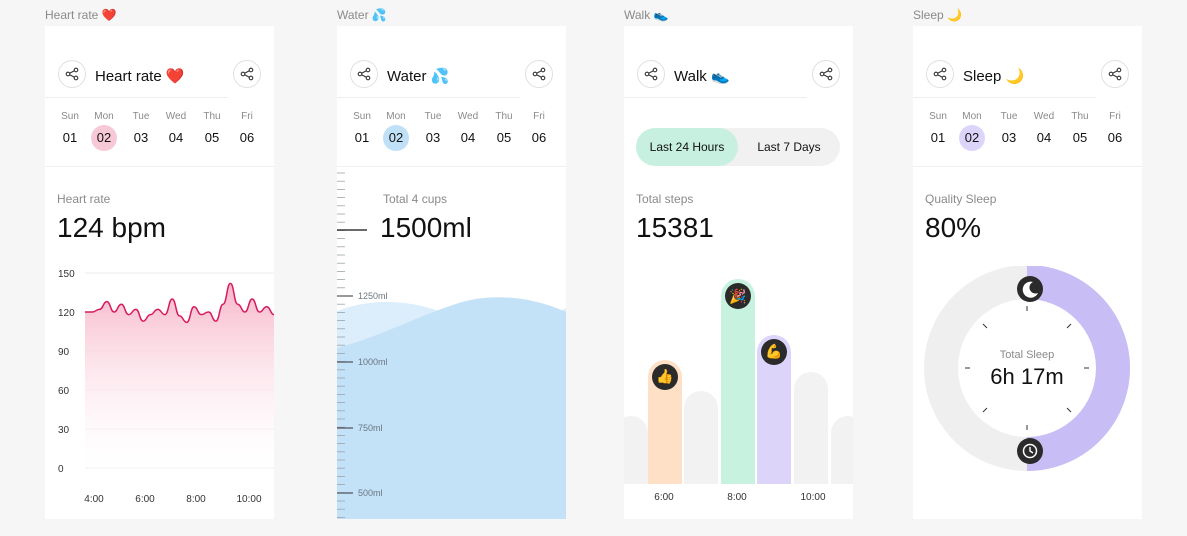  What do you see at coordinates (362, 15) in the screenshot?
I see `frame-label-water: Water 💦` at bounding box center [362, 15].